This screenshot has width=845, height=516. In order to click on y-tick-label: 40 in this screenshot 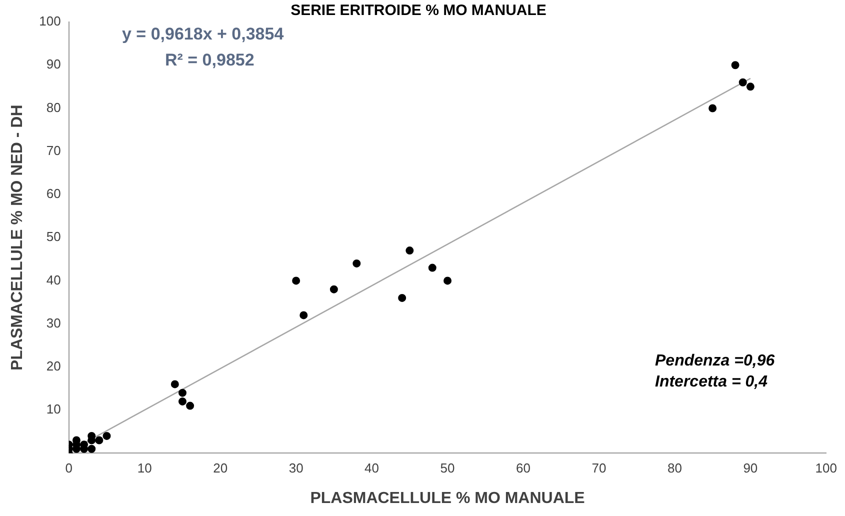, I will do `click(53, 280)`.